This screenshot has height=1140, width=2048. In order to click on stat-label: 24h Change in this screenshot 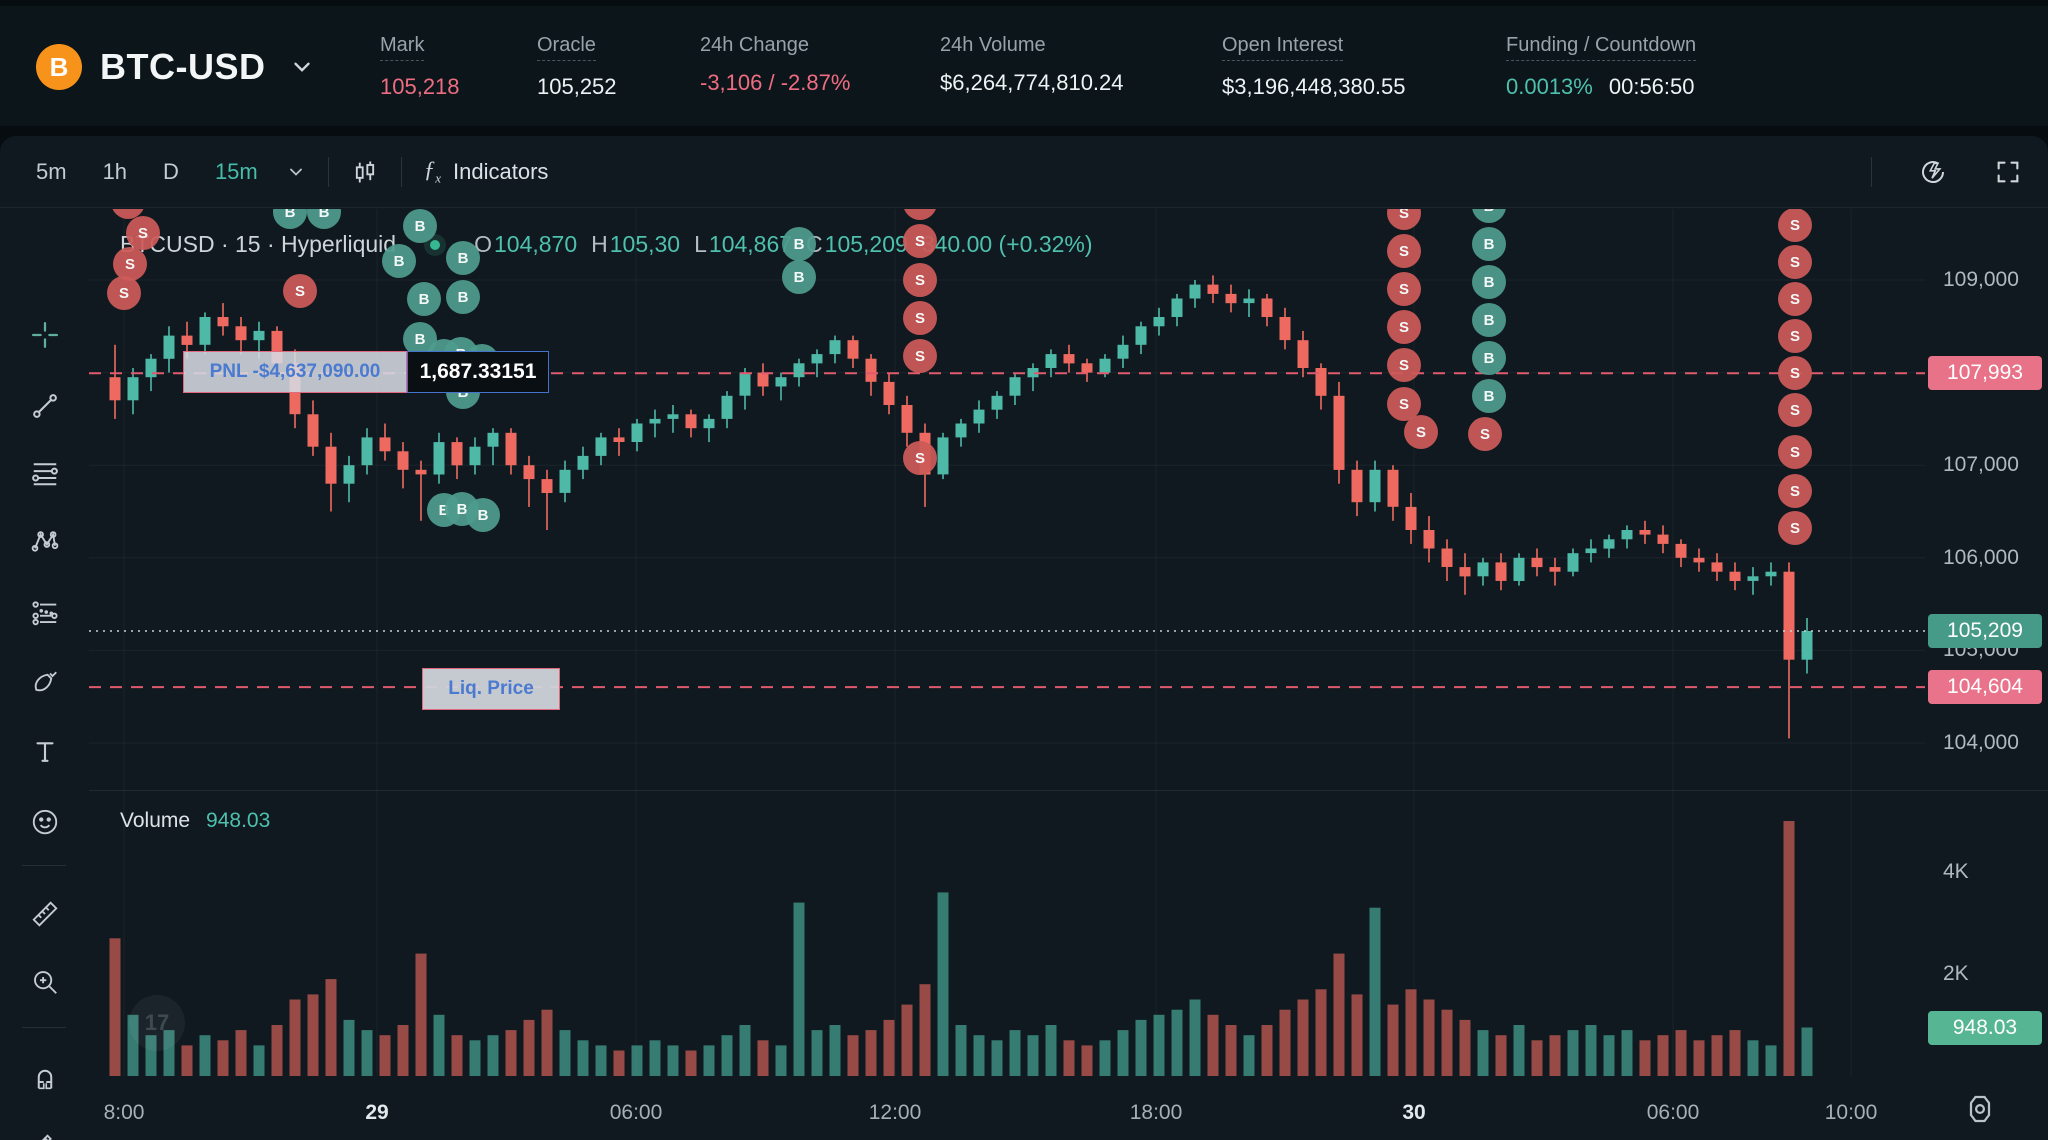, I will do `click(754, 45)`.